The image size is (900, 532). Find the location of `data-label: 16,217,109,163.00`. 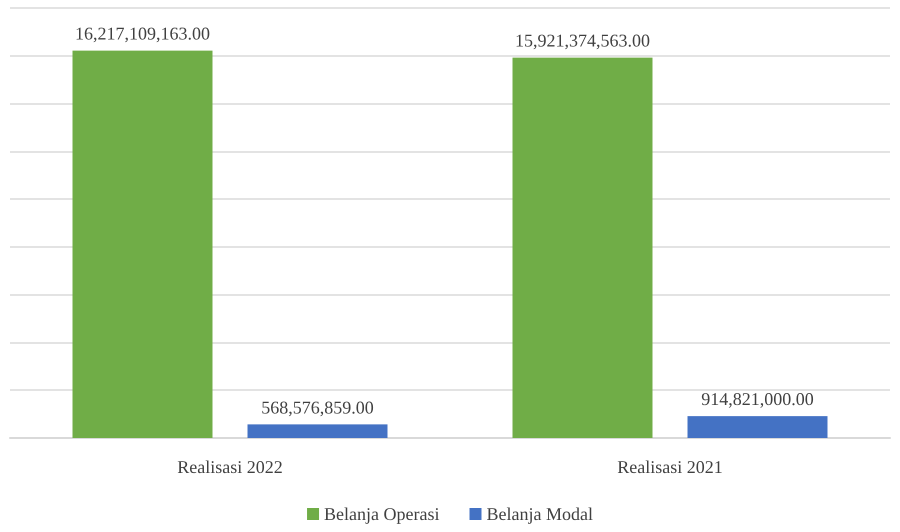

data-label: 16,217,109,163.00 is located at coordinates (142, 34).